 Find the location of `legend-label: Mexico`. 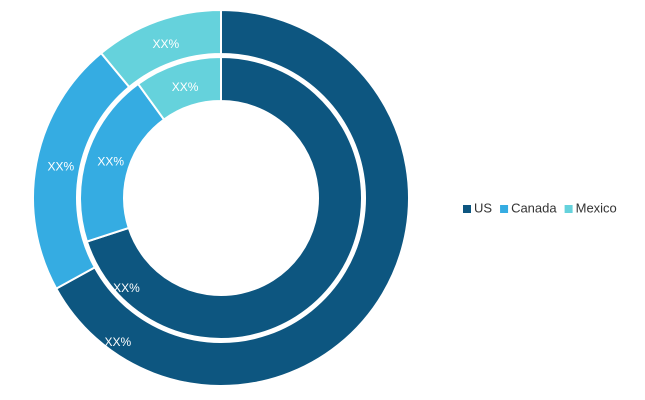

legend-label: Mexico is located at coordinates (596, 207).